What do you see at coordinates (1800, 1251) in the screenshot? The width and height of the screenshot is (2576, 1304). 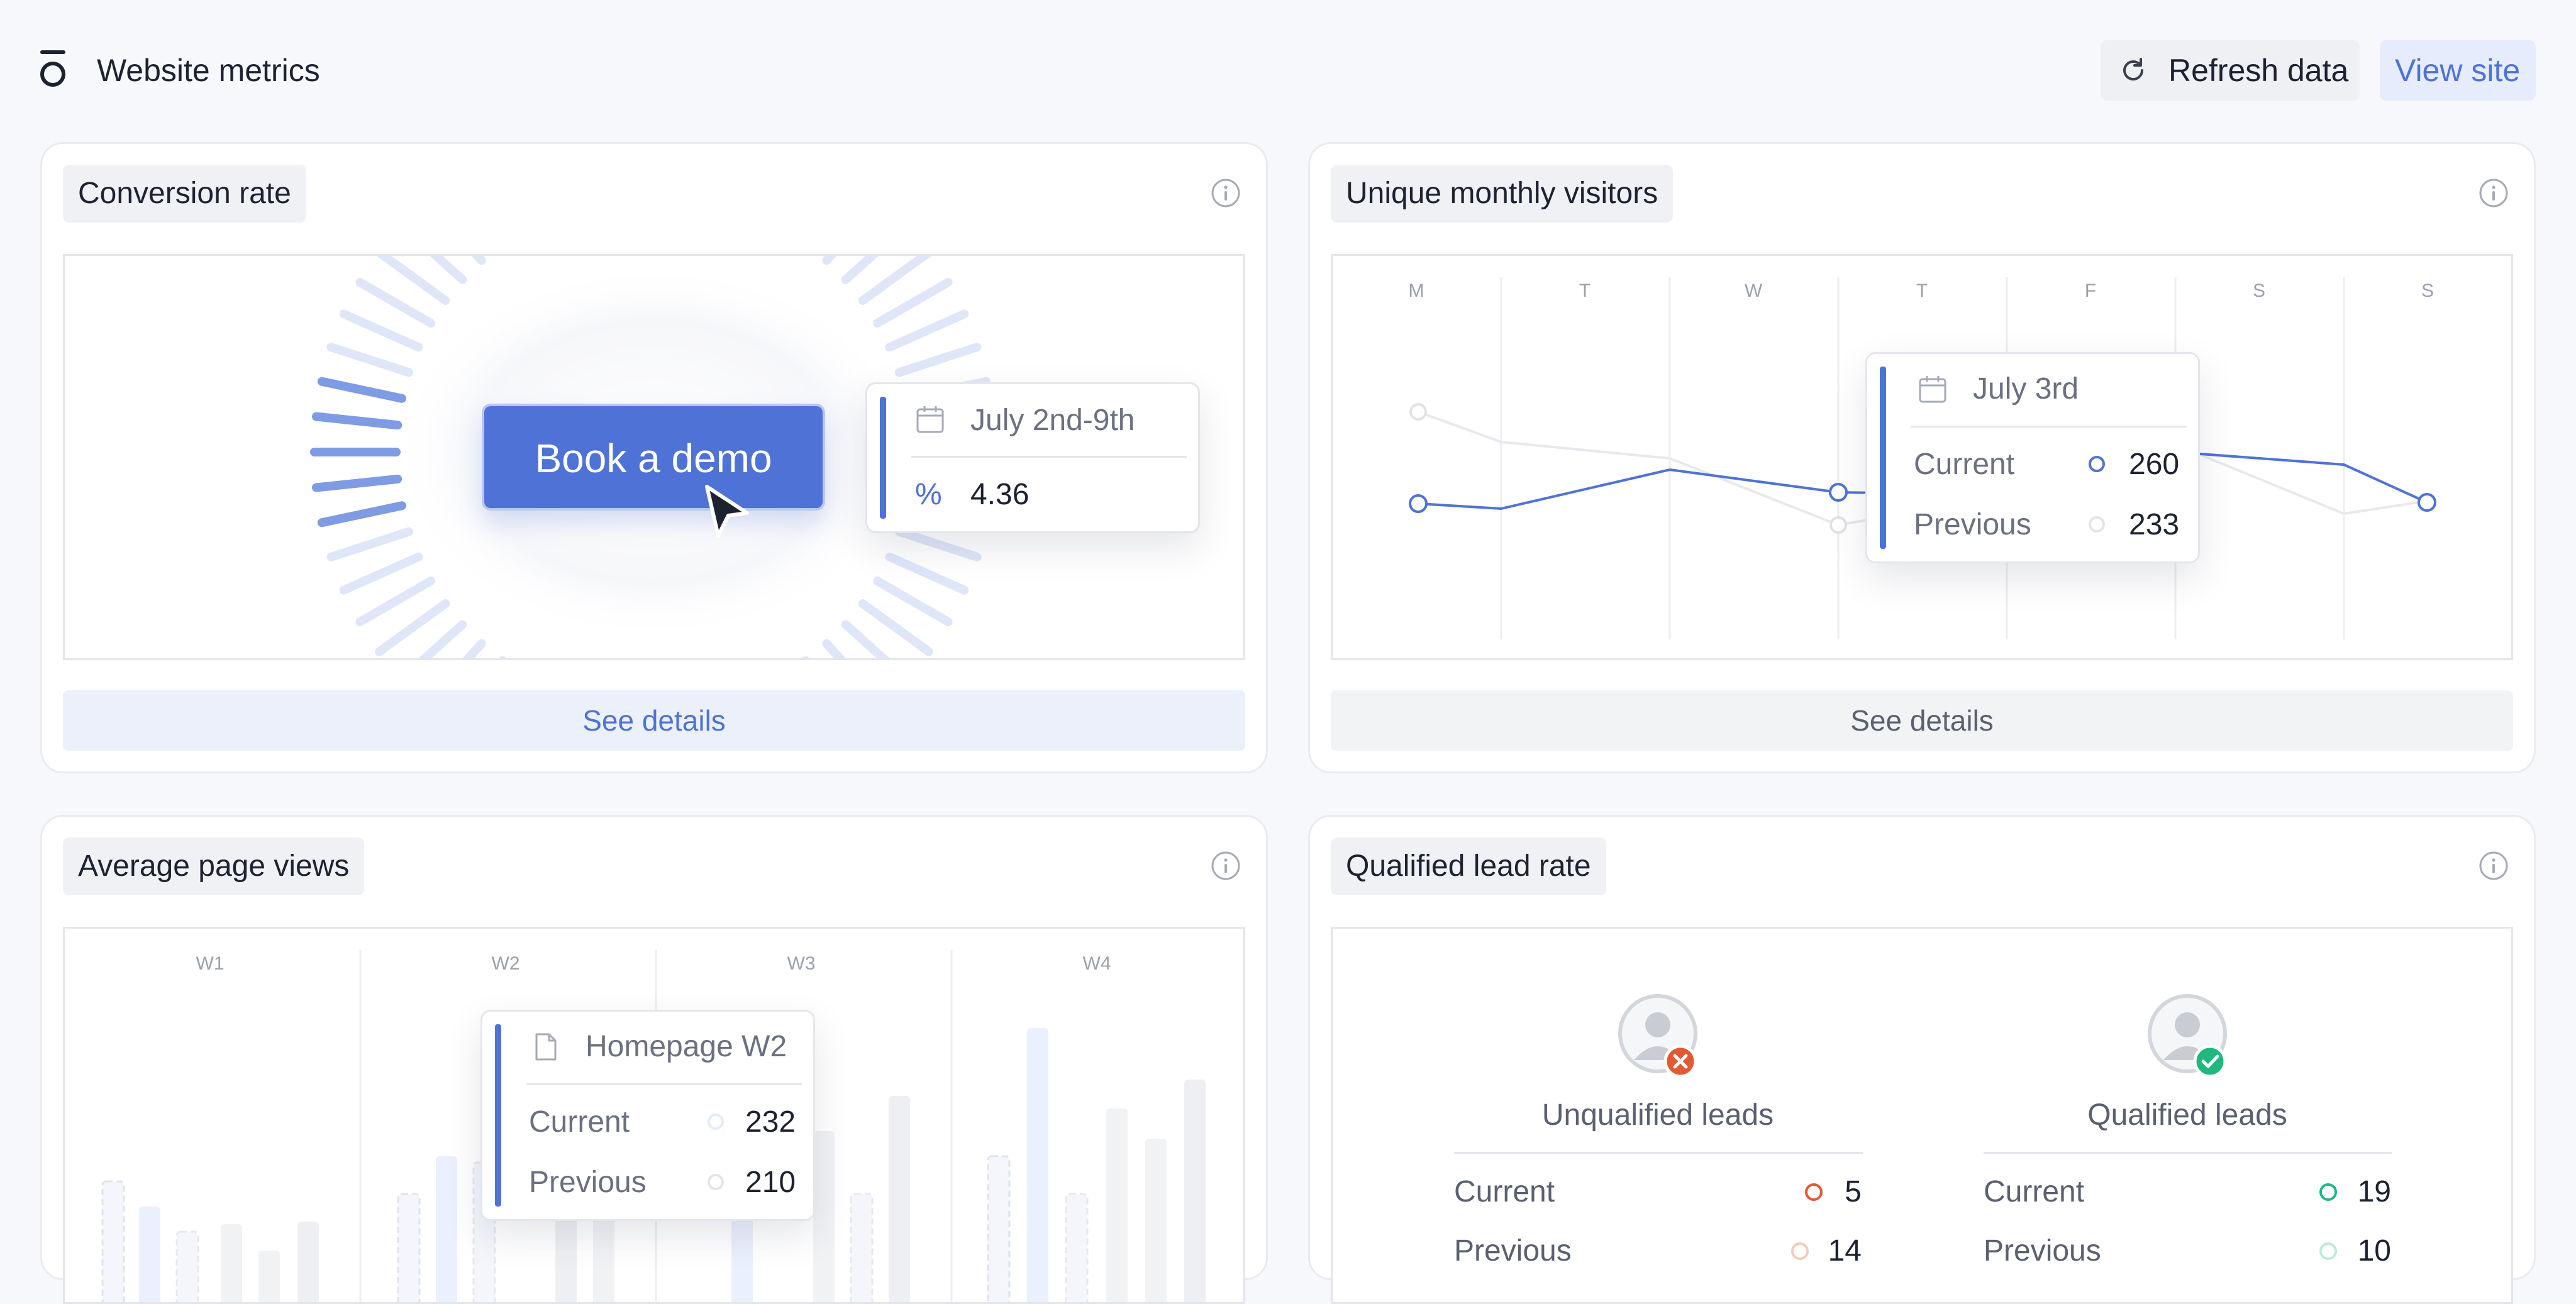 I see `unqualified-previous-marker-icon` at bounding box center [1800, 1251].